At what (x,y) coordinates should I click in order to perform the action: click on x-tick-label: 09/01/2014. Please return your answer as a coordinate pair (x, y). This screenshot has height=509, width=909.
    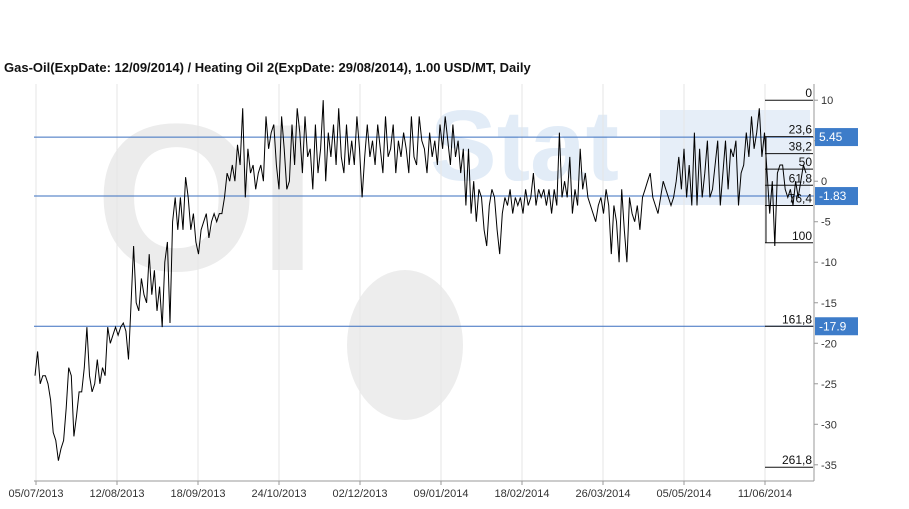
    Looking at the image, I should click on (440, 494).